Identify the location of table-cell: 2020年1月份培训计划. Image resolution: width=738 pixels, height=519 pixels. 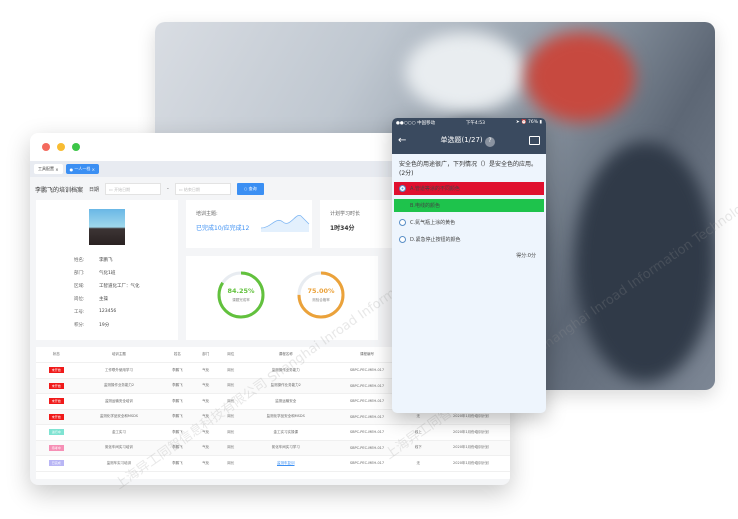
(470, 448).